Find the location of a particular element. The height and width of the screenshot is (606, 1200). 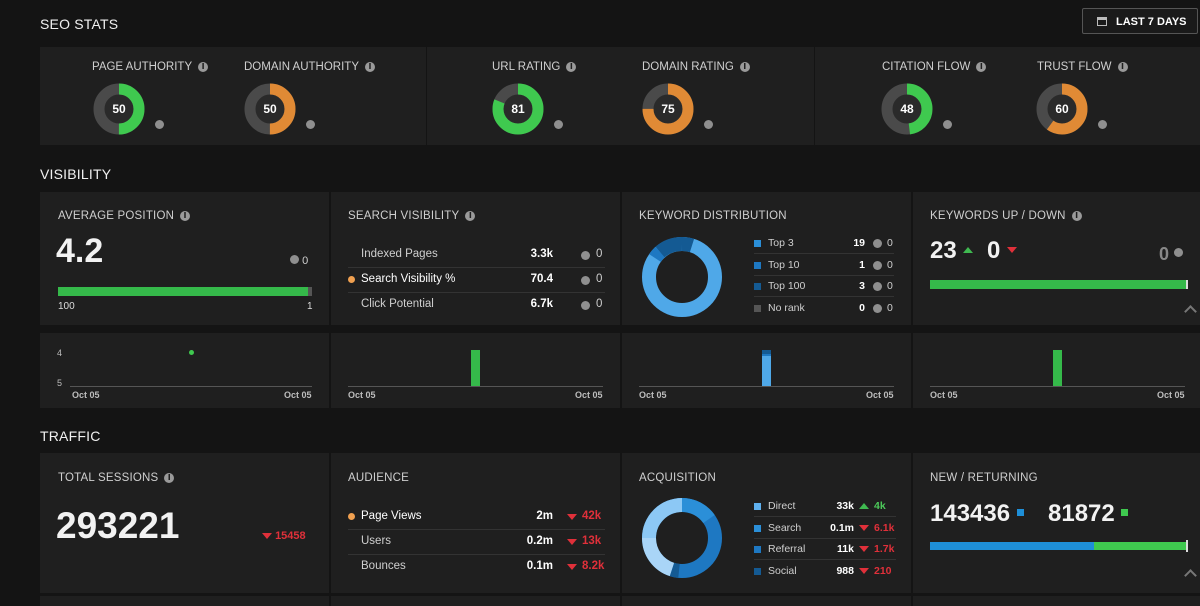

metric-gauge: 48 is located at coordinates (907, 109).